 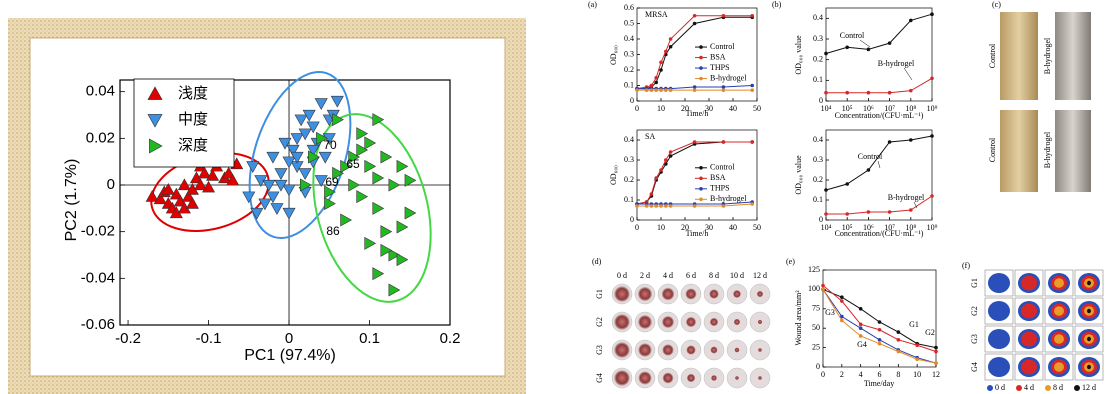 I want to click on y-axis-label: OD₆₀₀ value, so click(x=798, y=55).